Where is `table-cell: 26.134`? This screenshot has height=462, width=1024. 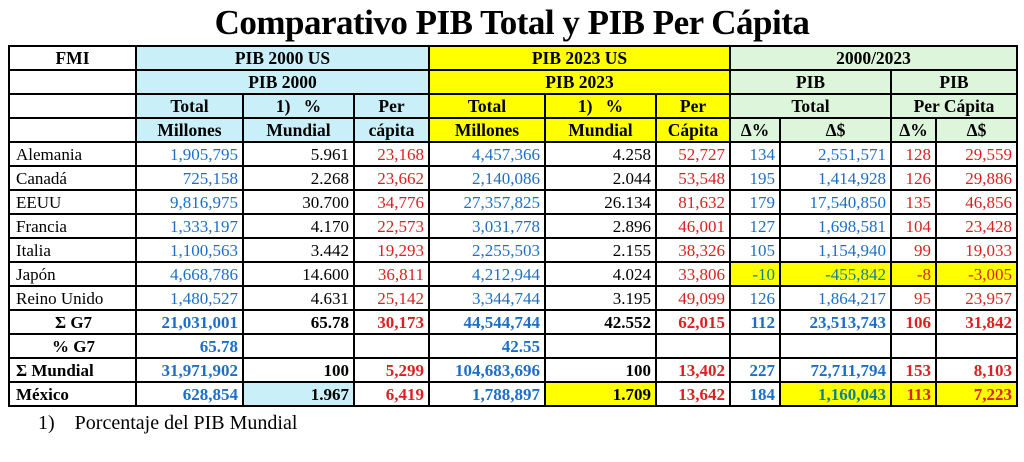 table-cell: 26.134 is located at coordinates (600, 202).